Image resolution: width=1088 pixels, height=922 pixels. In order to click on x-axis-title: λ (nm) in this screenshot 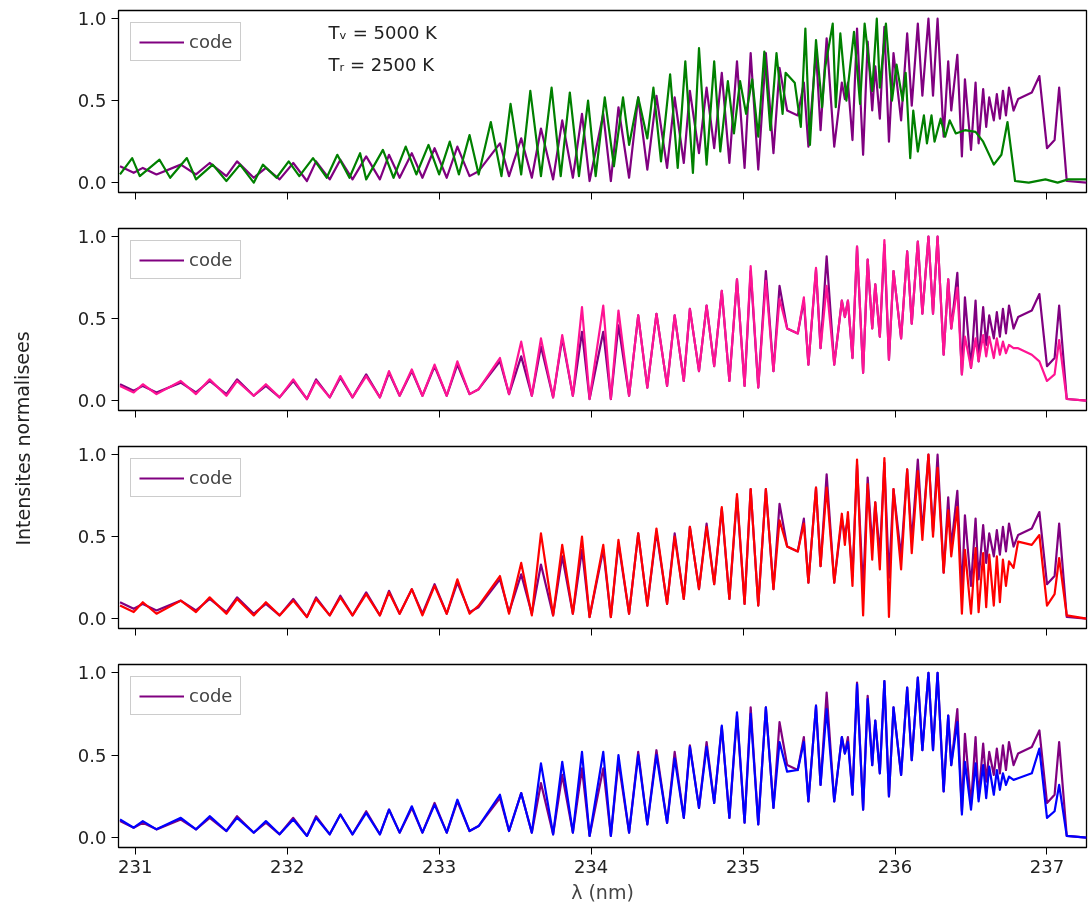, I will do `click(602, 891)`.